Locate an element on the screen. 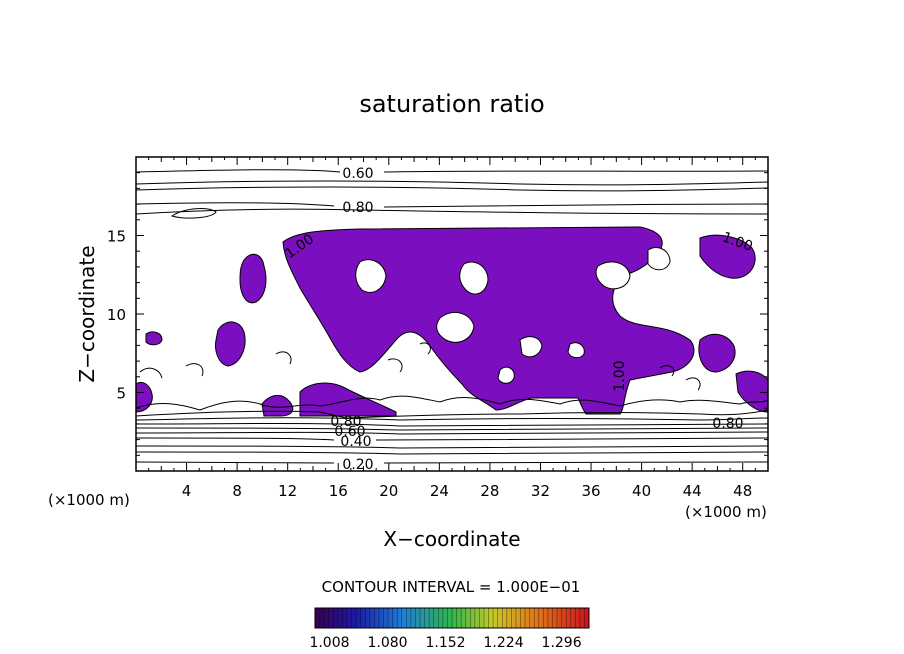 The image size is (904, 654). x-tick-label: 44 is located at coordinates (692, 491).